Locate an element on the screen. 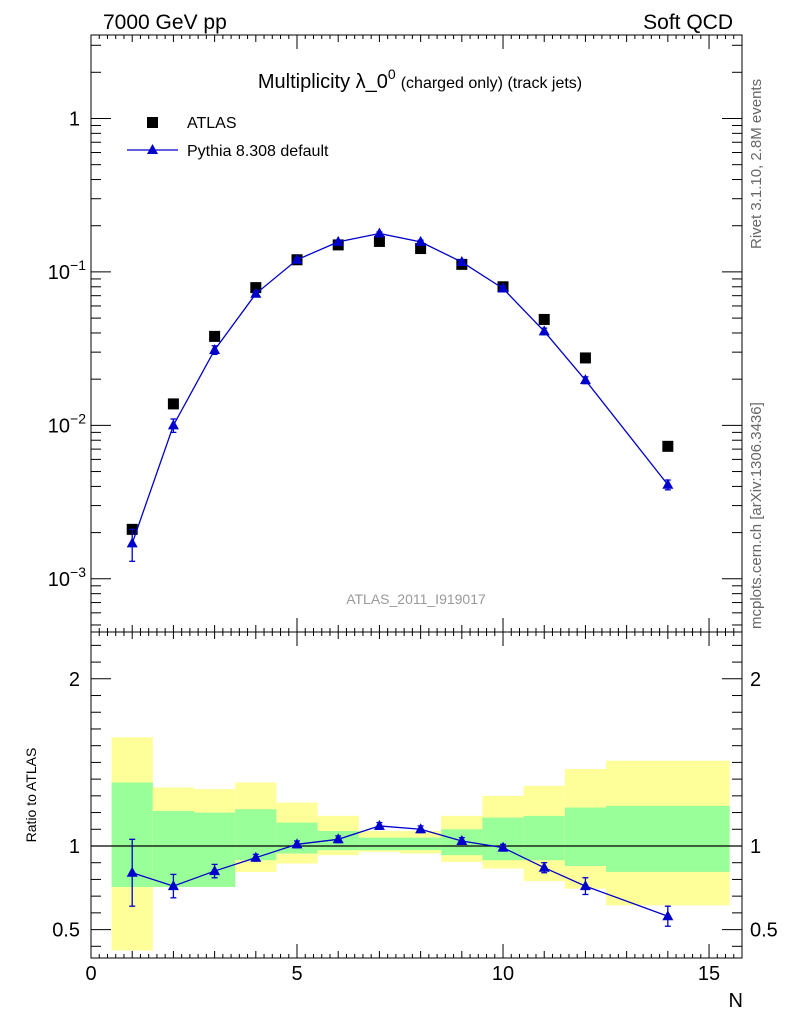 Image resolution: width=786 pixels, height=1024 pixels. header-right: Soft QCD is located at coordinates (688, 22).